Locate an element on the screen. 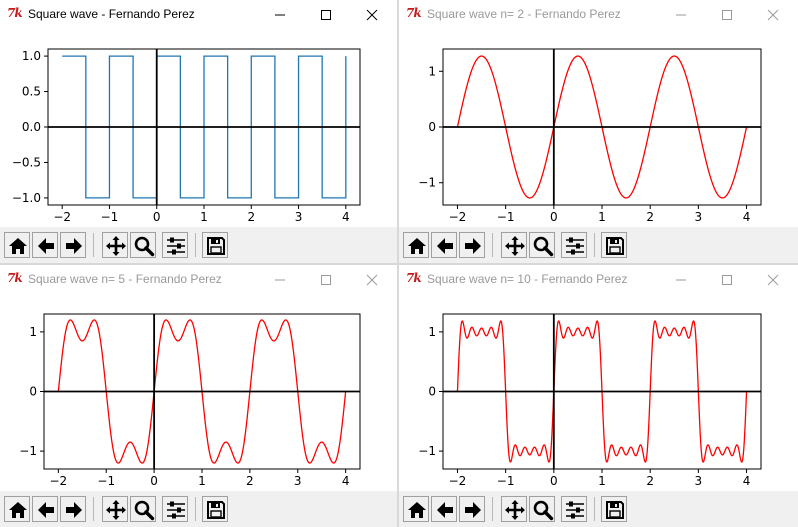  y-tick-label: 1 is located at coordinates (432, 71).